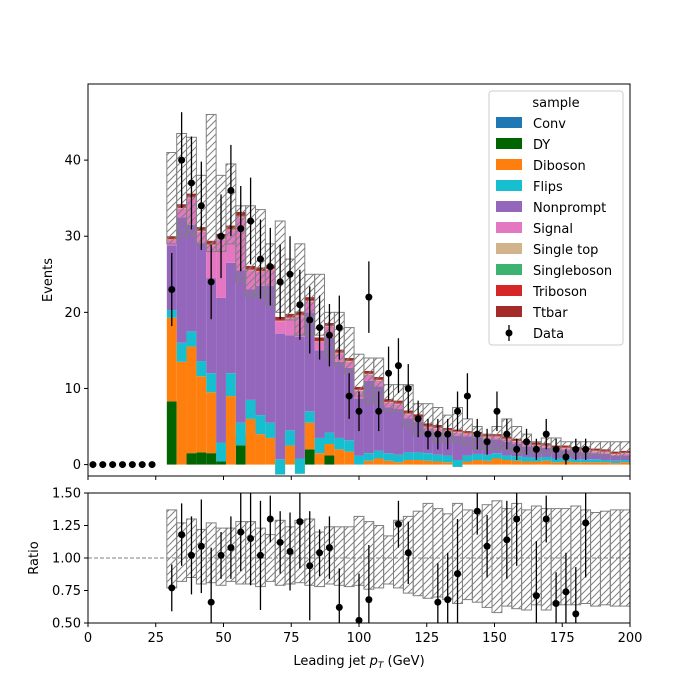 The width and height of the screenshot is (700, 700). What do you see at coordinates (572, 271) in the screenshot?
I see `legend-label: Singleboson` at bounding box center [572, 271].